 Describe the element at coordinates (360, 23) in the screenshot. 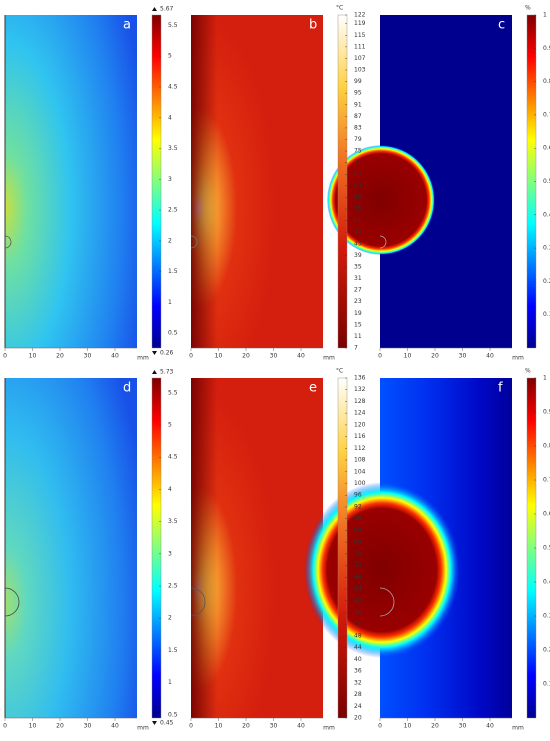

I see `colorbar-tick-label: 119` at that location.